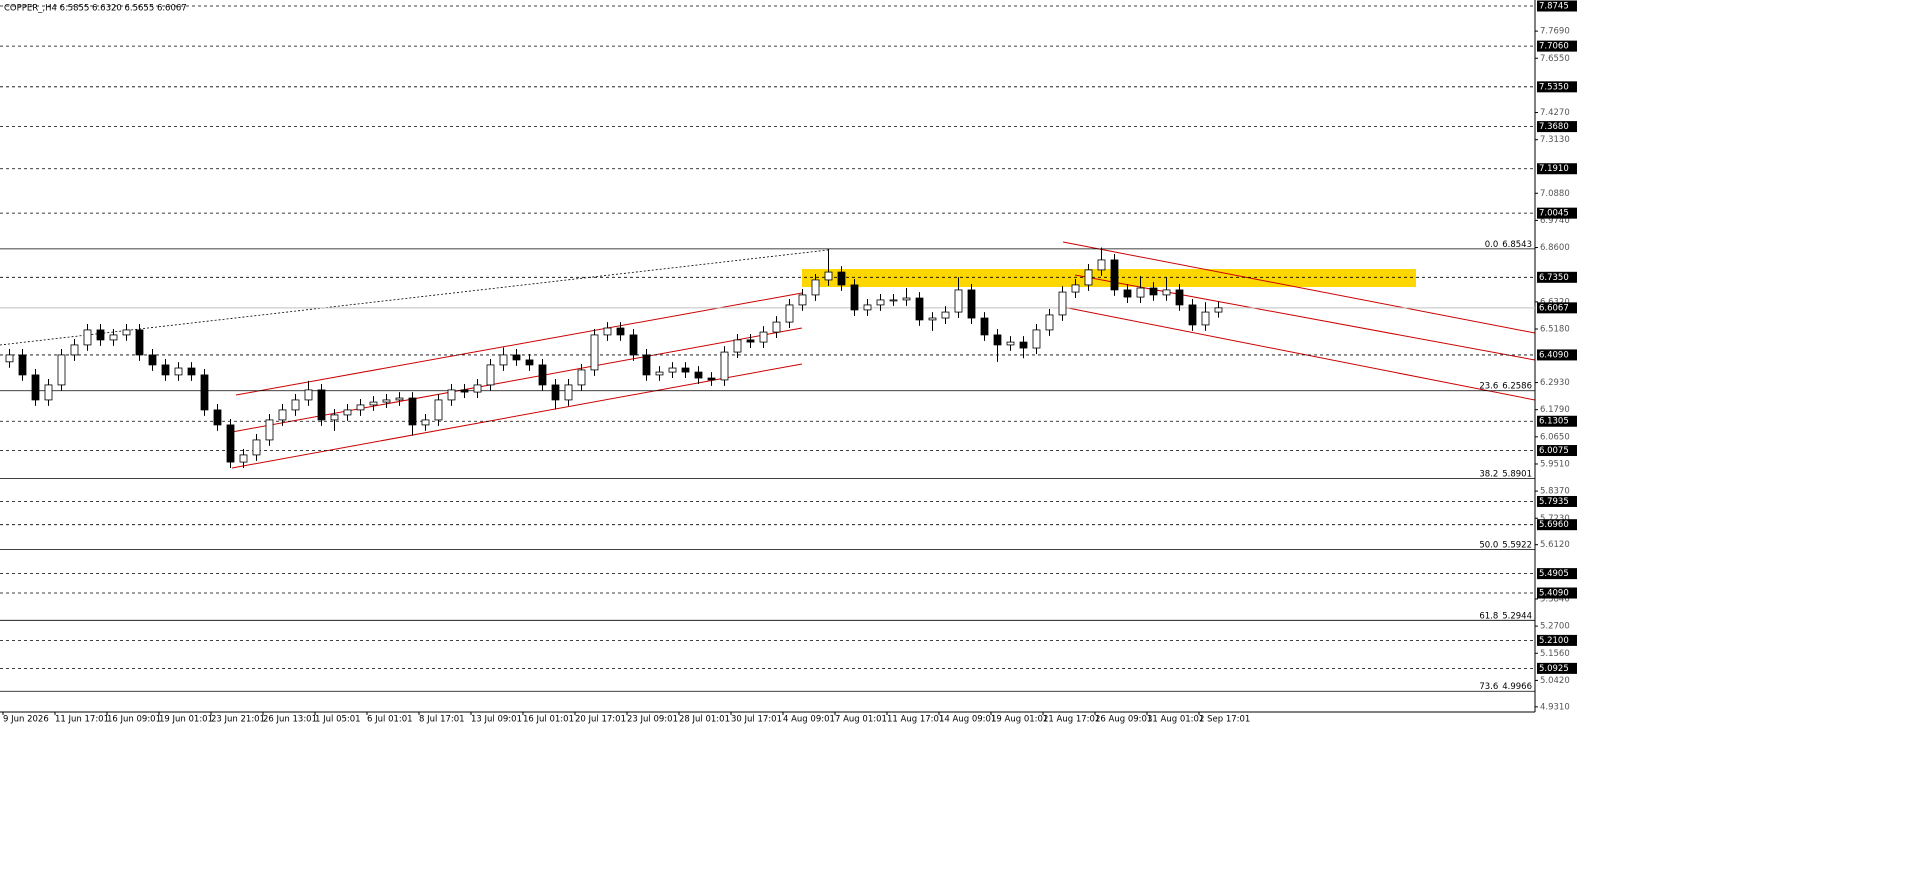 Image resolution: width=1916 pixels, height=888 pixels. What do you see at coordinates (1555, 32) in the screenshot?
I see `y-tick-label: 7.7690` at bounding box center [1555, 32].